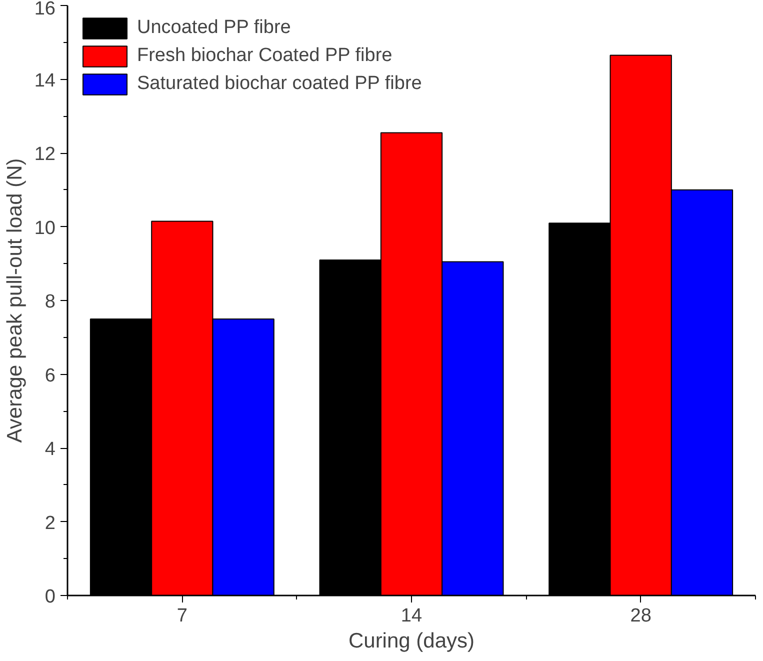 The width and height of the screenshot is (763, 661). What do you see at coordinates (214, 28) in the screenshot?
I see `legend-label: Uncoated PP fibre` at bounding box center [214, 28].